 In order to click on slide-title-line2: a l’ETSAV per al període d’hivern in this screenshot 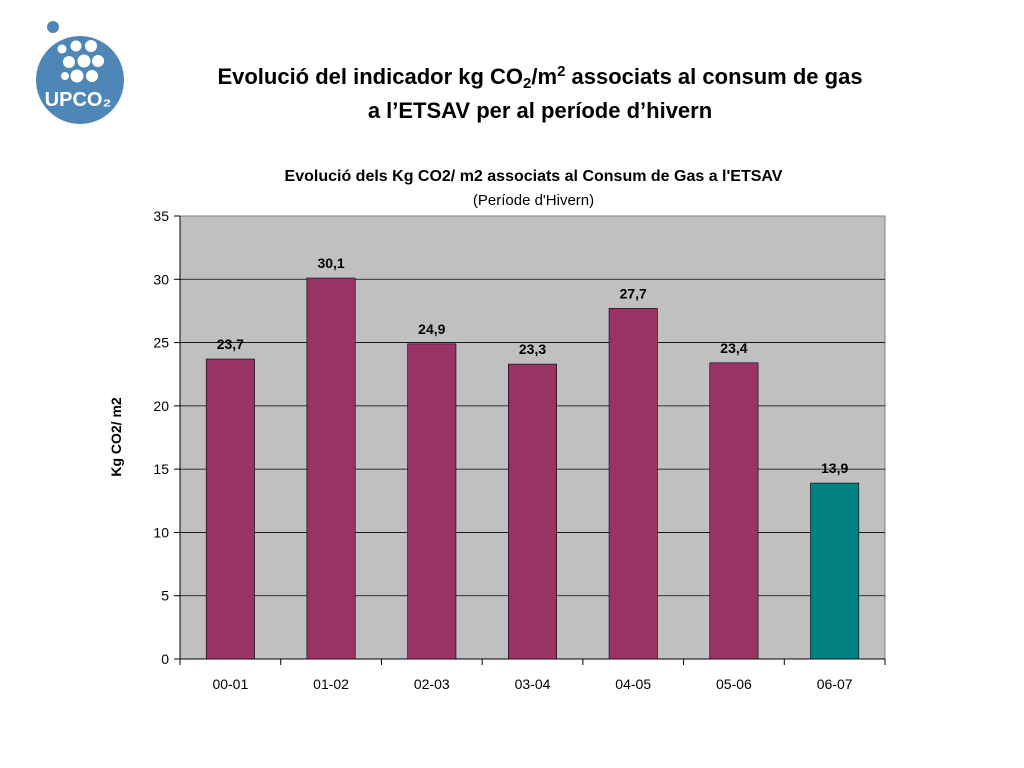, I will do `click(540, 110)`.